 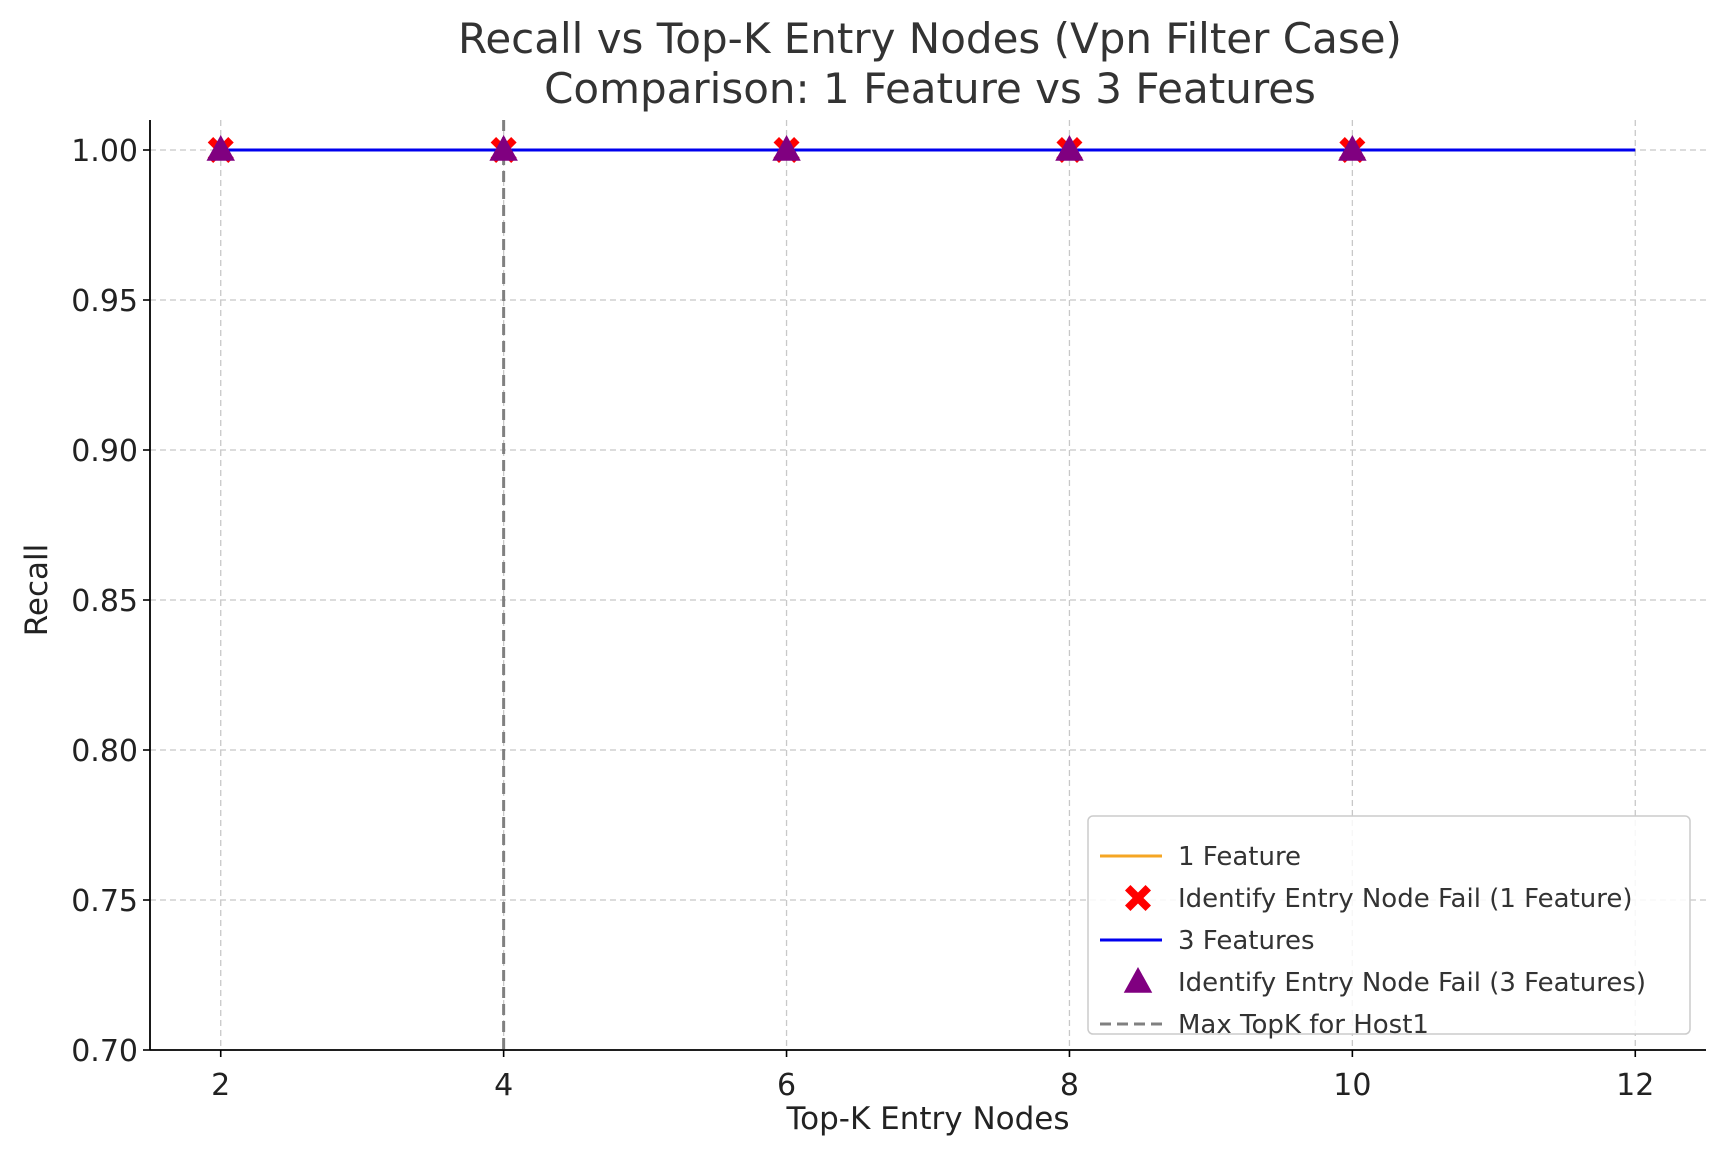 I want to click on legend-label: 1 Feature, so click(x=1239, y=857).